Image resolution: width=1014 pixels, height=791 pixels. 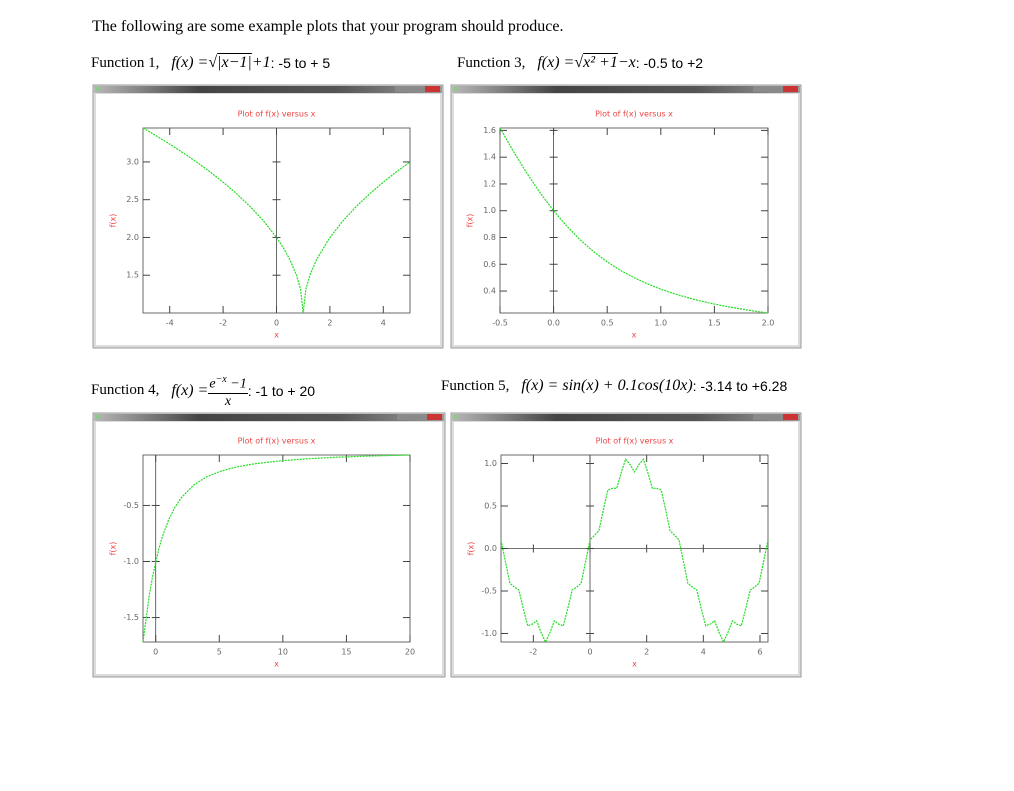 What do you see at coordinates (759, 652) in the screenshot?
I see `x-tick-label: 6` at bounding box center [759, 652].